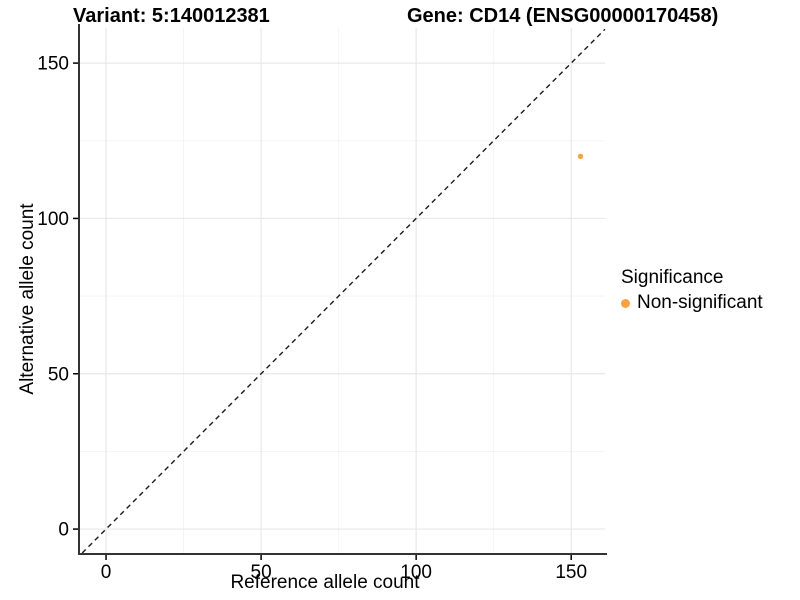  What do you see at coordinates (27, 299) in the screenshot?
I see `y-axis-title: Alternative allele count` at bounding box center [27, 299].